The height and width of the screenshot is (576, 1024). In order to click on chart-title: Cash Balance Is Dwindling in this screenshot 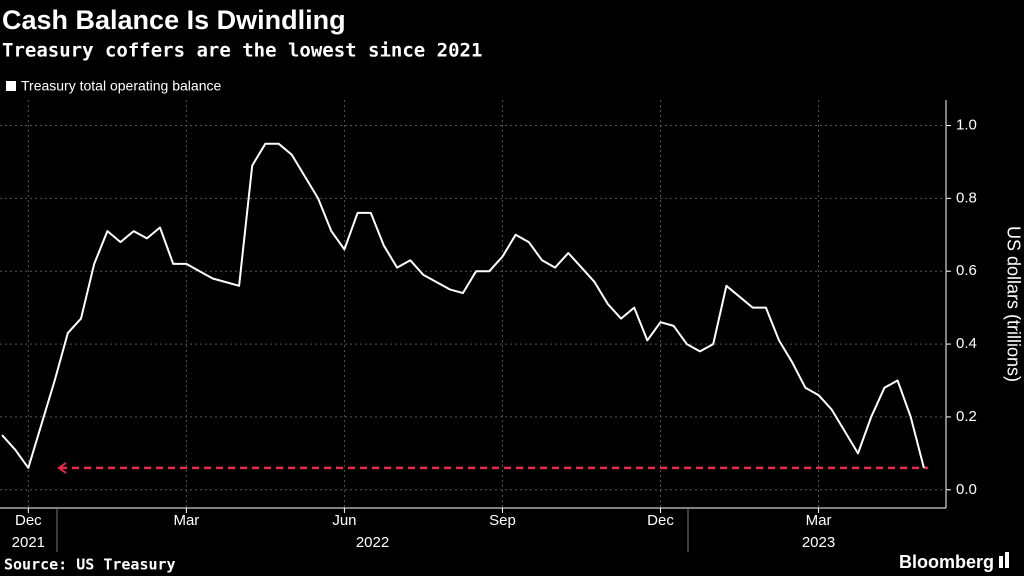, I will do `click(174, 20)`.